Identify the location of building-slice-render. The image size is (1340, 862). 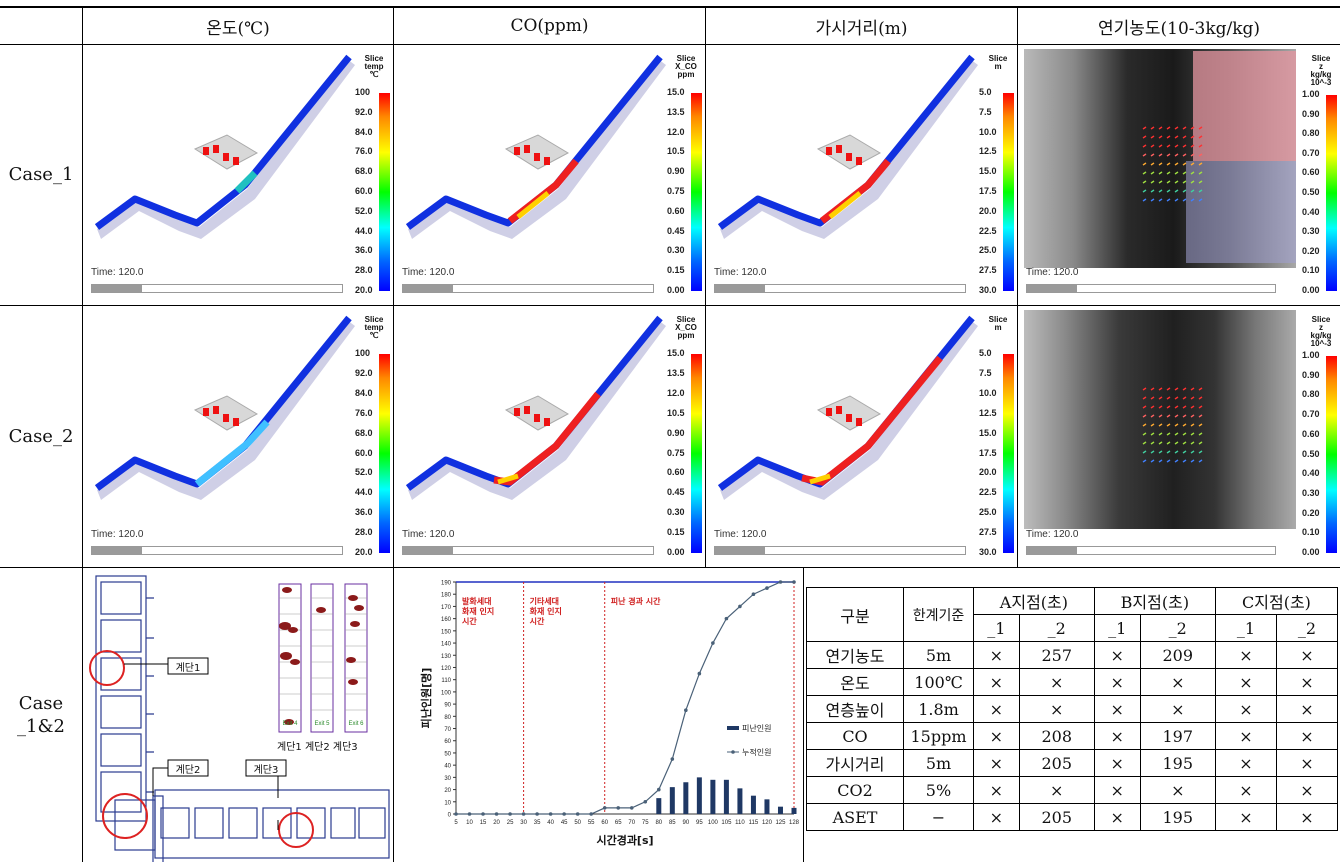
(847, 407).